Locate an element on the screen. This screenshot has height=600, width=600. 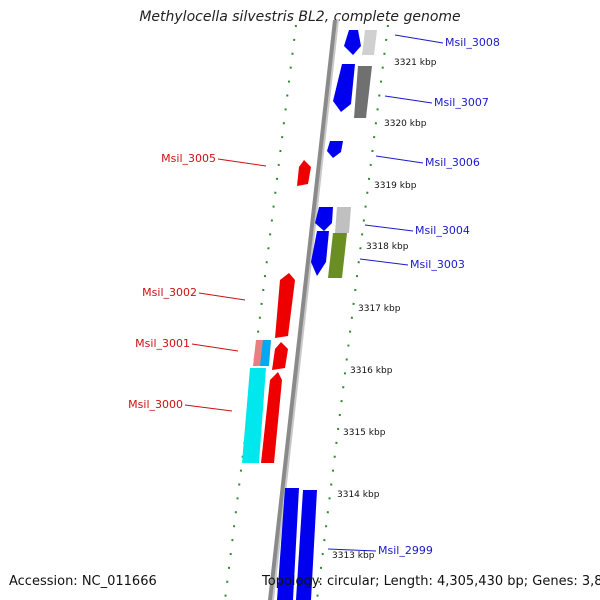
label-msil-3007: Msil_3007 is located at coordinates (461, 102).